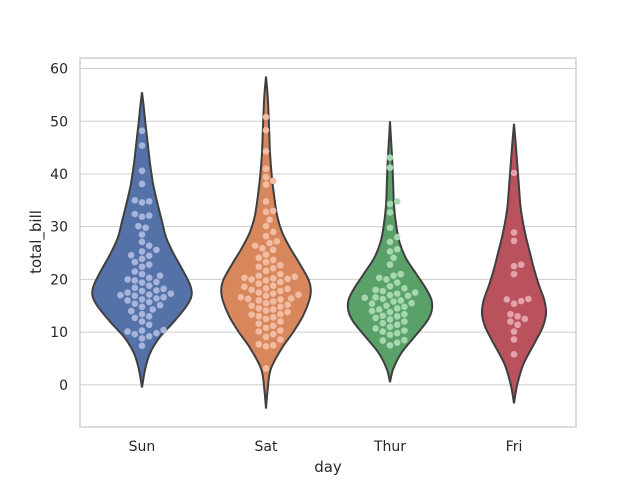 This screenshot has height=480, width=640. Describe the element at coordinates (36, 242) in the screenshot. I see `y-axis-label: total_bill` at that location.